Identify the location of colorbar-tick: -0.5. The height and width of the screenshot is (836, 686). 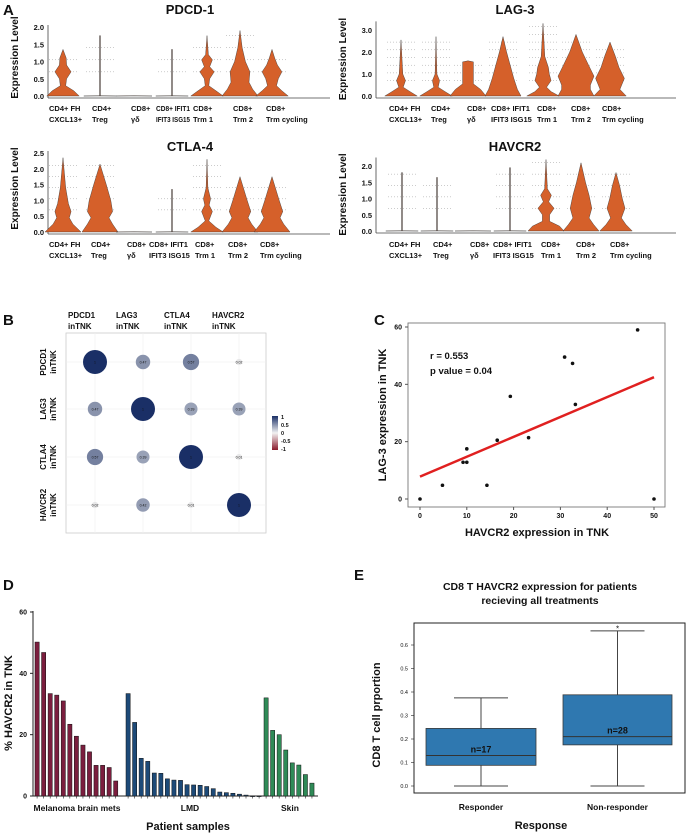
(285, 442).